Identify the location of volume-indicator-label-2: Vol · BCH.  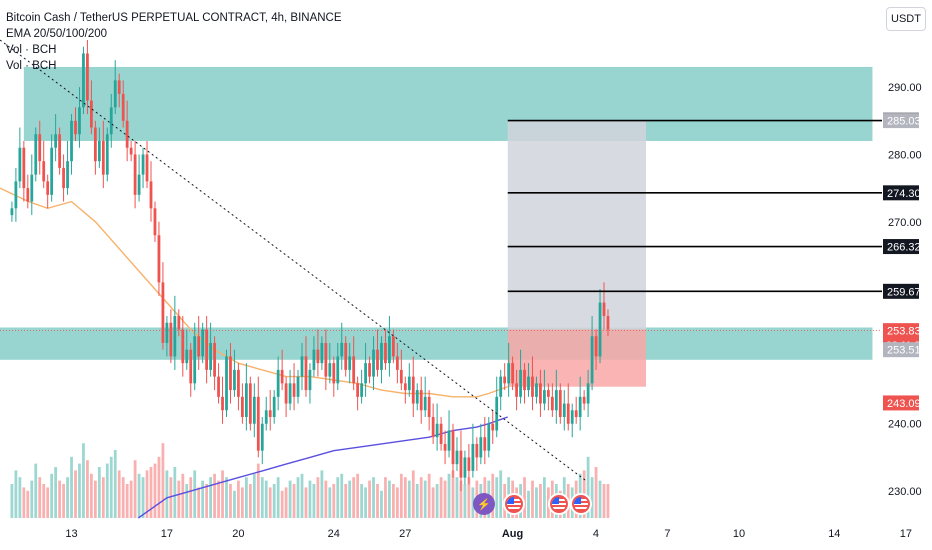
(31, 66).